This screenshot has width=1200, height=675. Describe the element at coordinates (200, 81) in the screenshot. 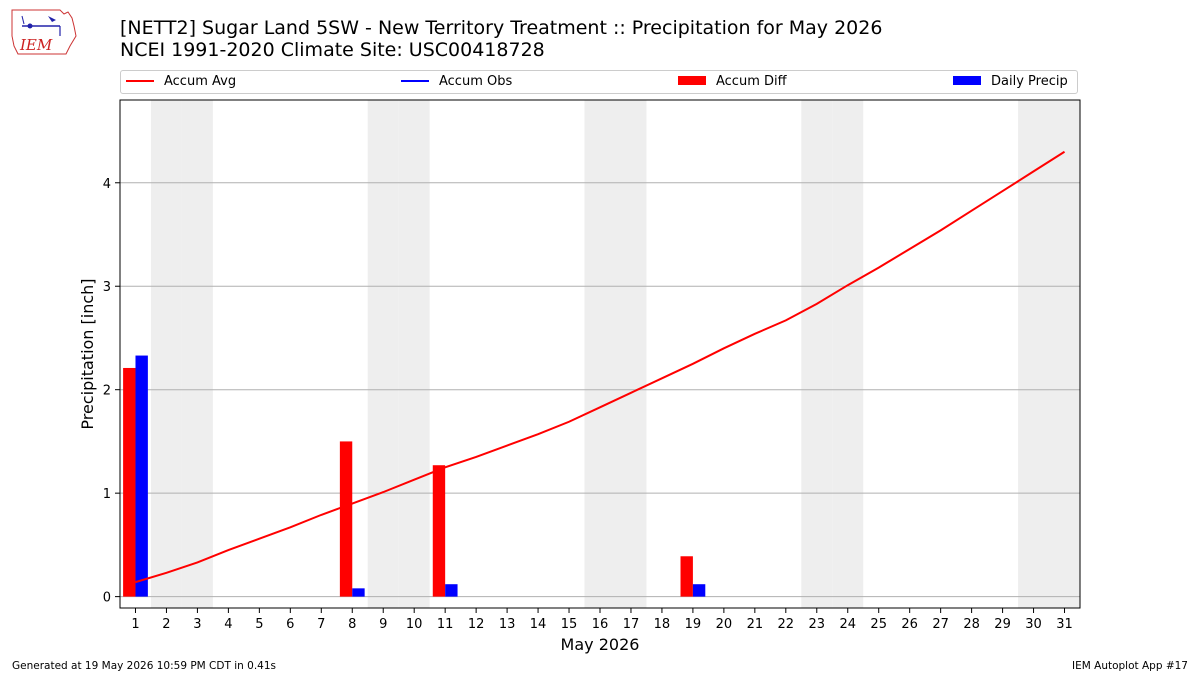

I see `legend-label-accum-avg: Accum Avg` at that location.